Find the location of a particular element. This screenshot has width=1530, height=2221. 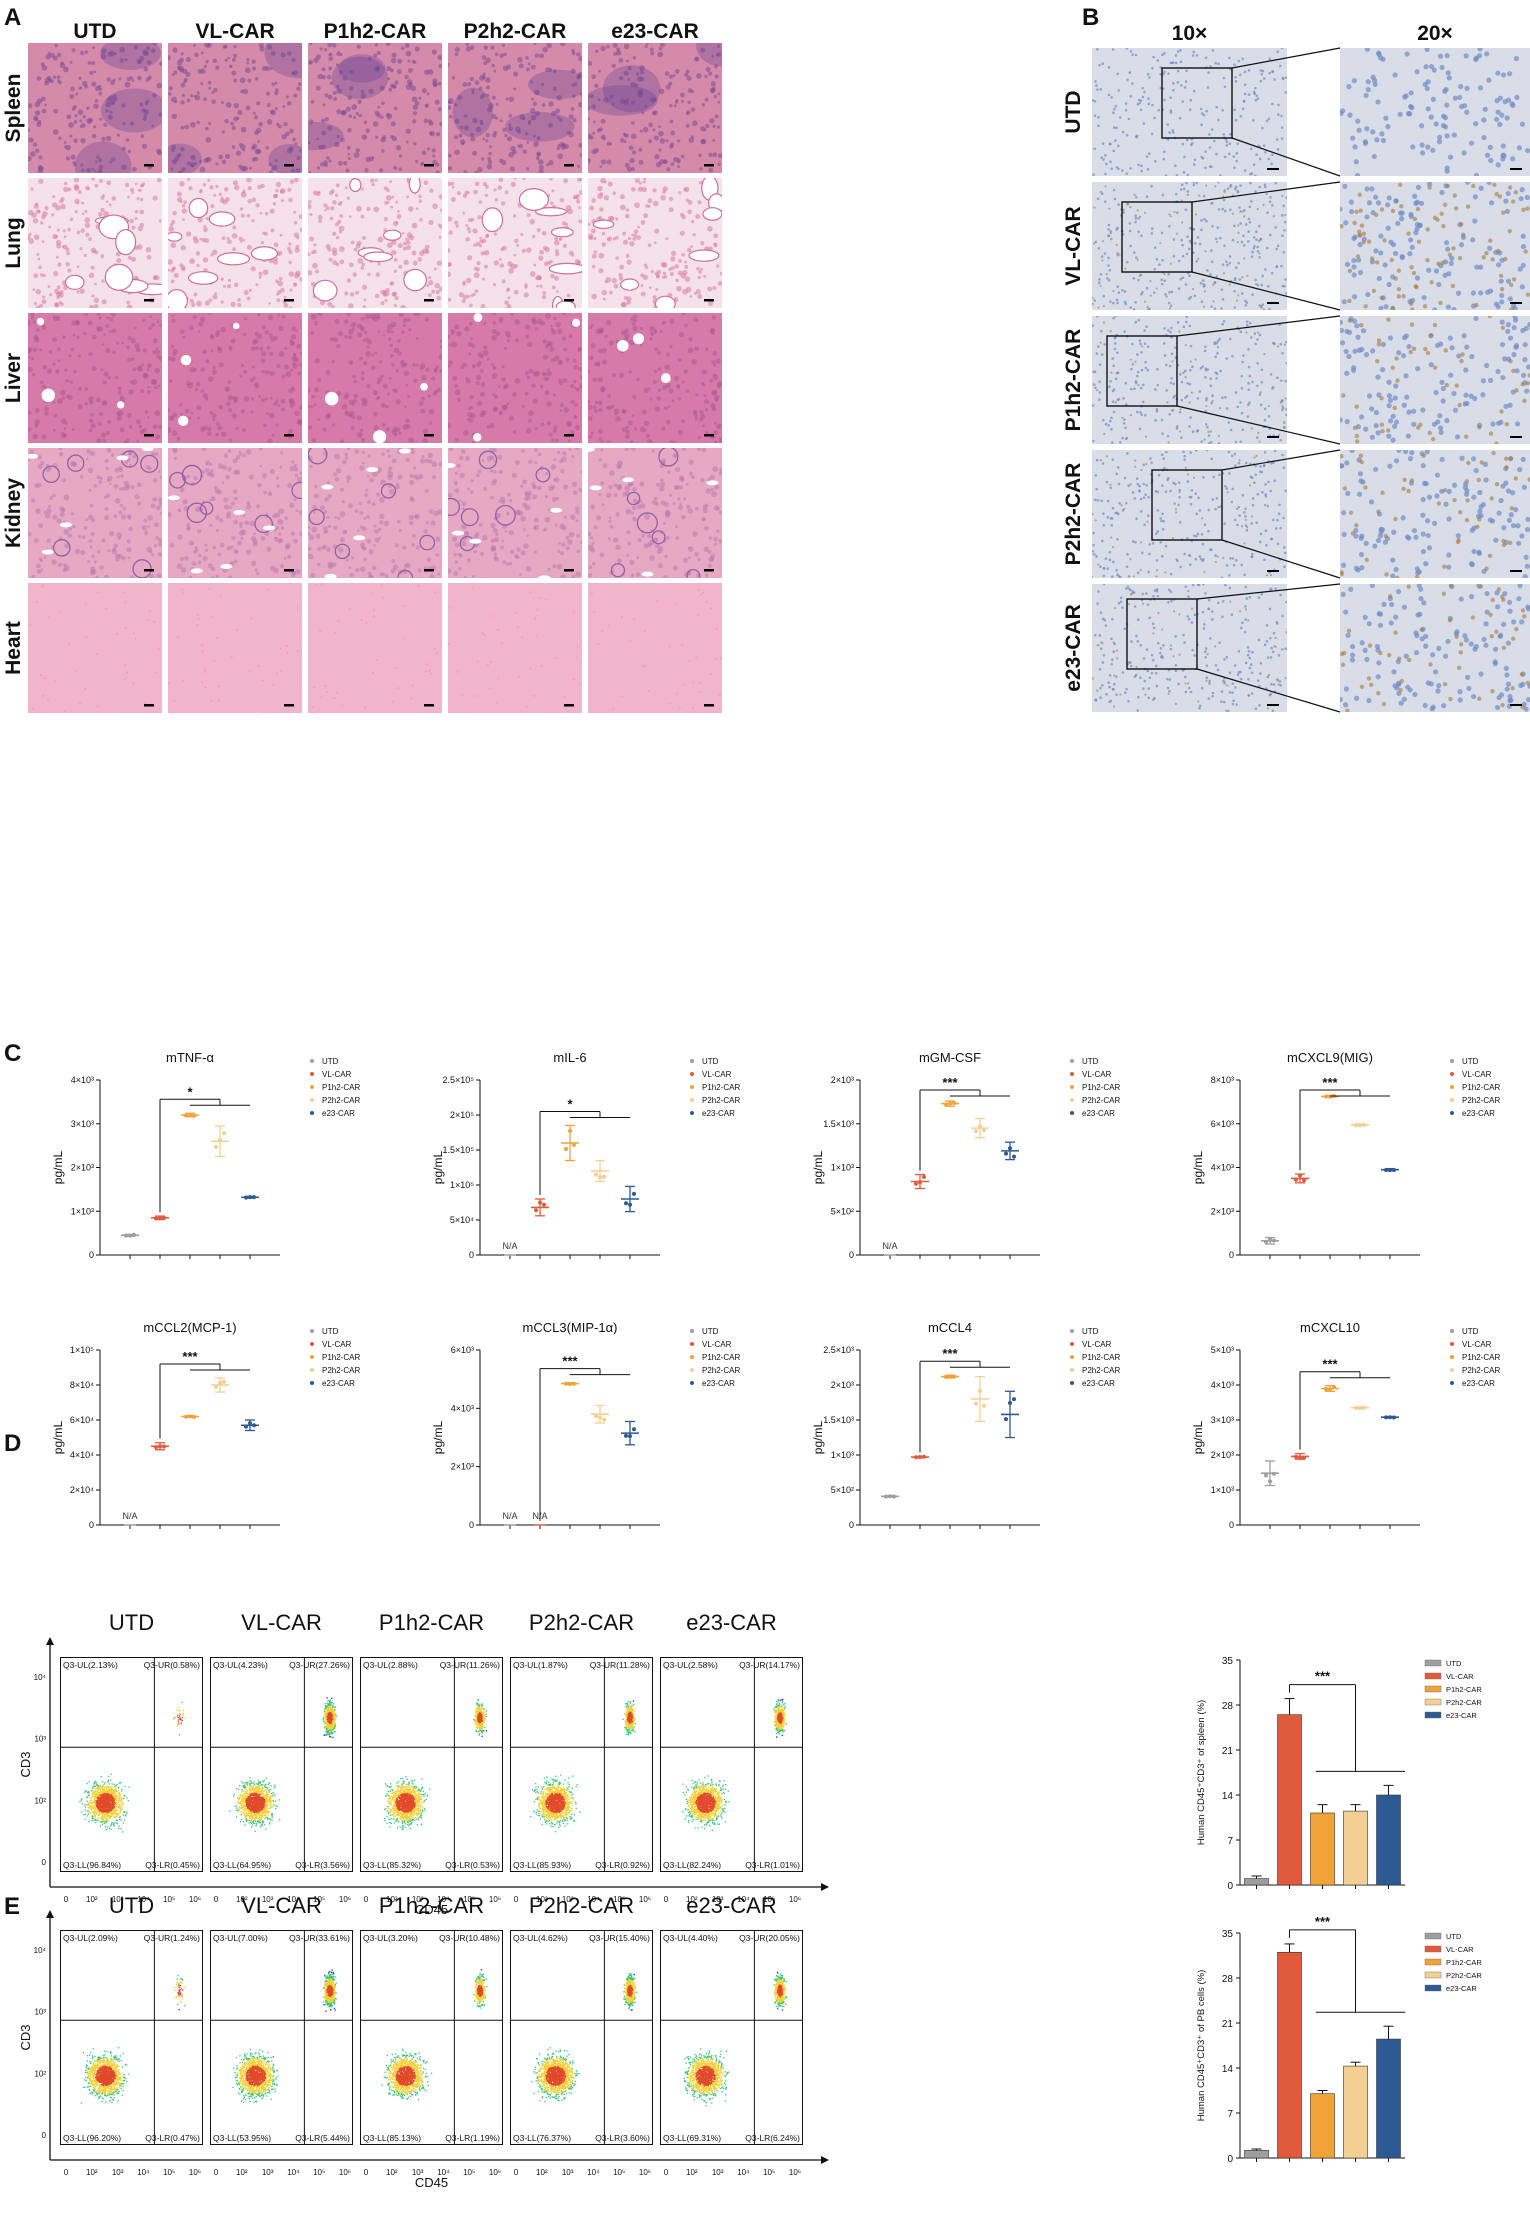

chart-ytick-label: 2×10³ is located at coordinates (842, 1385).